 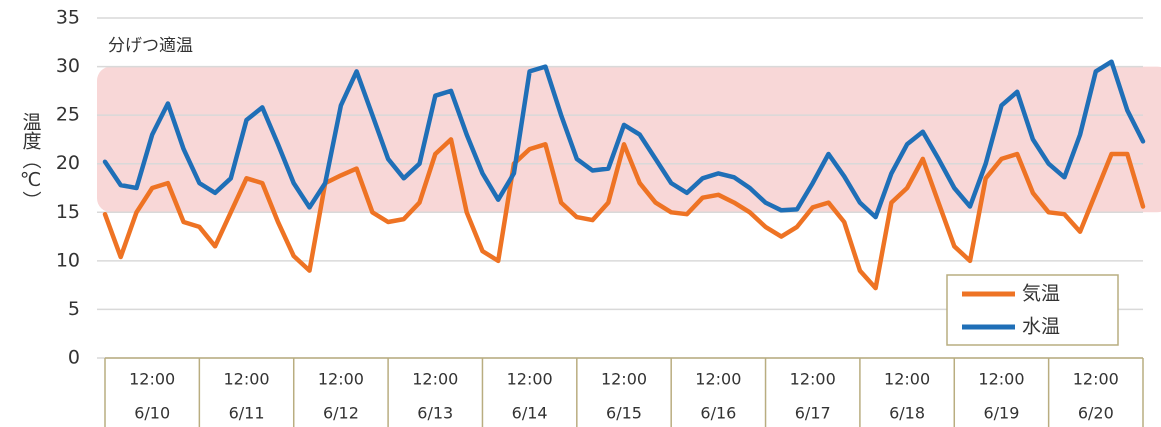 What do you see at coordinates (624, 413) in the screenshot?
I see `x-date-label: 6/15` at bounding box center [624, 413].